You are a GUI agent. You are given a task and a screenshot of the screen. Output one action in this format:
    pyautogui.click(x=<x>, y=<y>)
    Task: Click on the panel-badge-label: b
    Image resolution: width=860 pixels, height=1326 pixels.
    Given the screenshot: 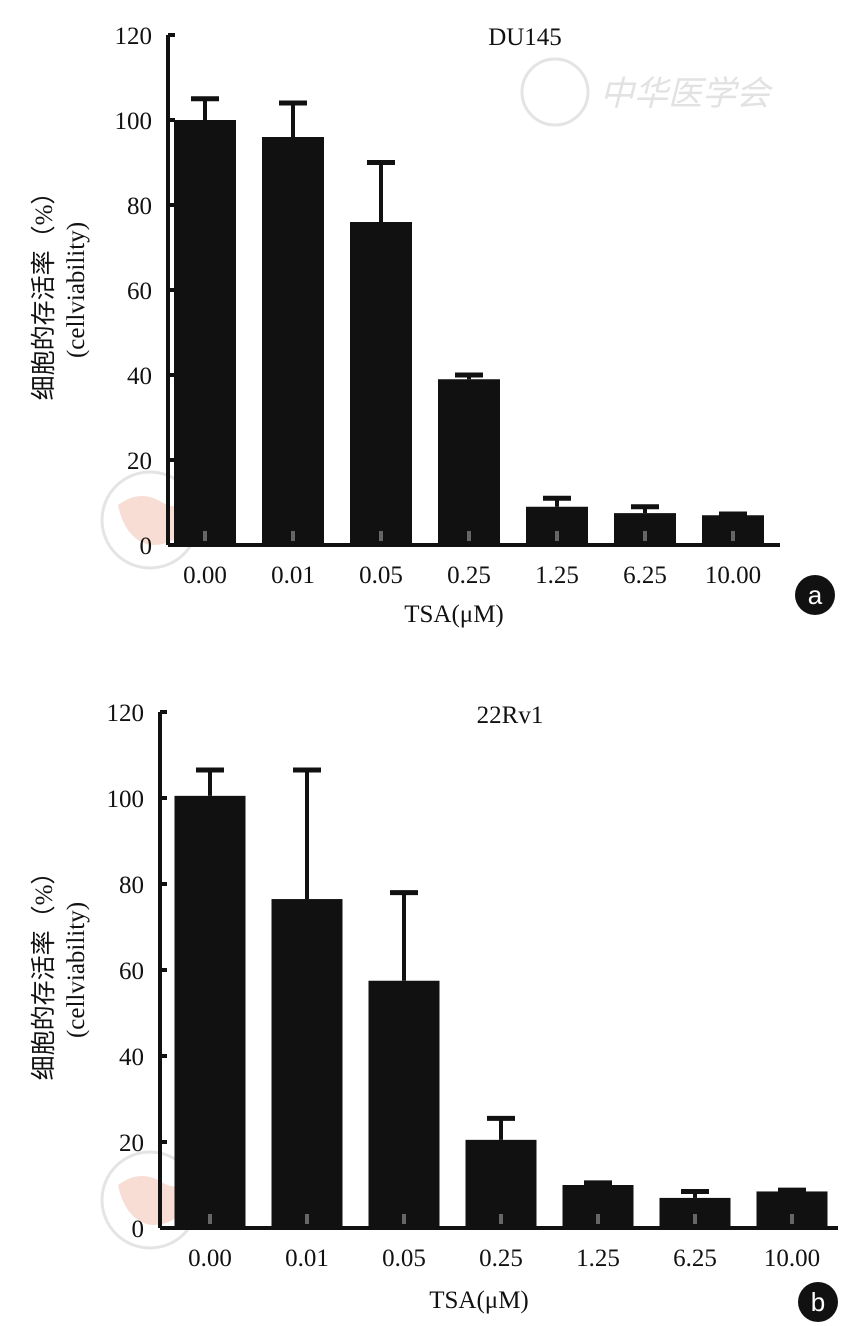 What is the action you would take?
    pyautogui.click(x=818, y=1302)
    